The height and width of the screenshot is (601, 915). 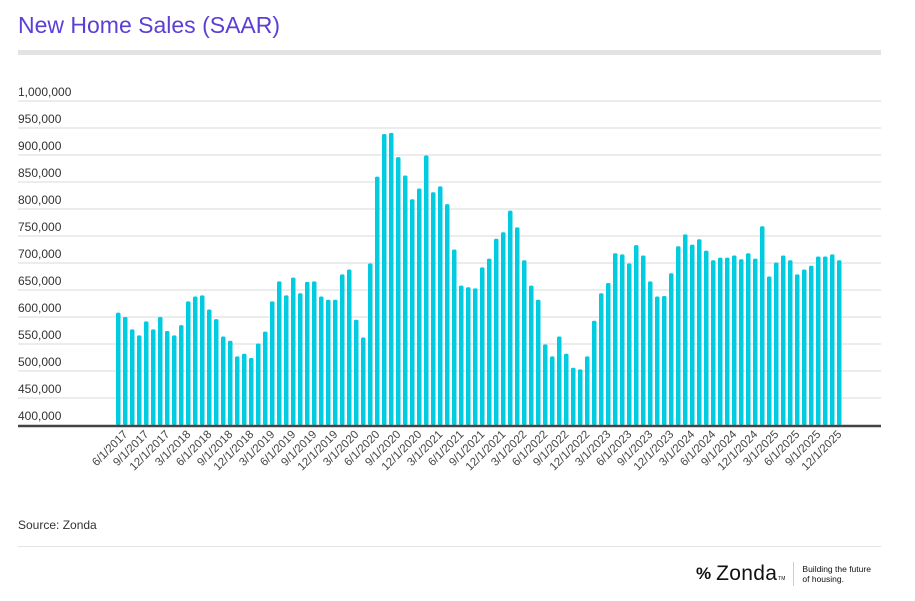 I want to click on title-divider, so click(x=449, y=52).